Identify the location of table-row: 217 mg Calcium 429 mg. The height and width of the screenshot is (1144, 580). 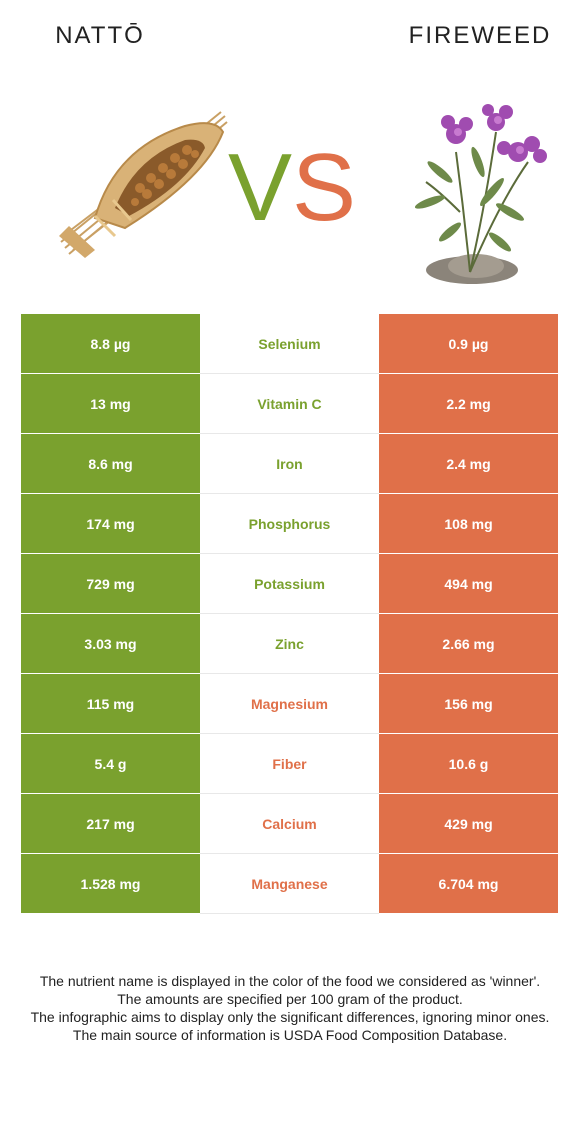
(289, 824).